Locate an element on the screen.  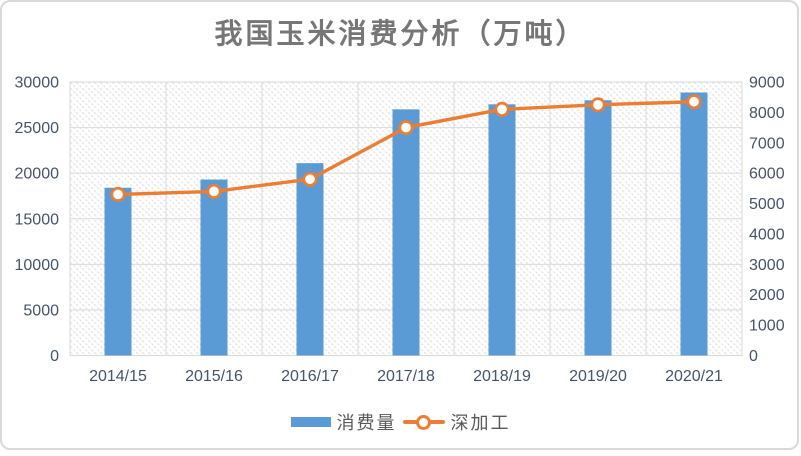
legend: 消费量 深加工 is located at coordinates (400, 422).